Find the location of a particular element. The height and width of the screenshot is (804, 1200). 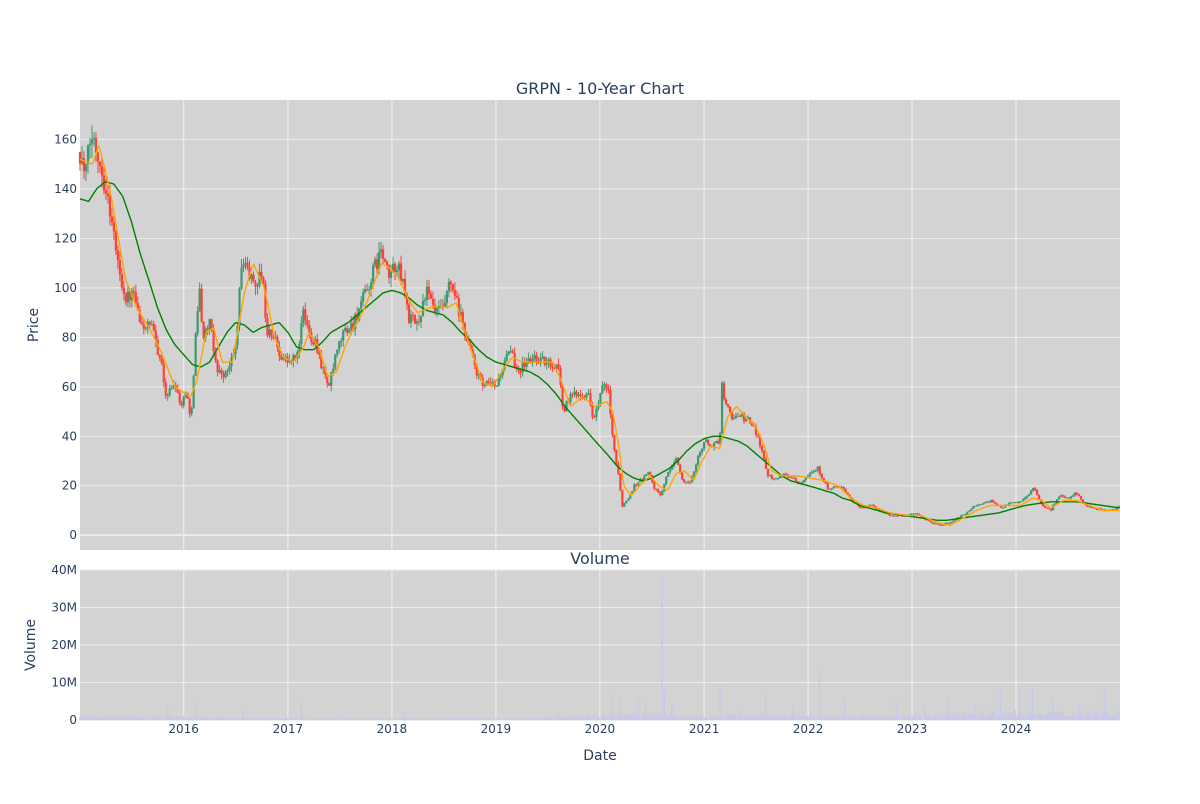

price-y-tick-labels: 0 20 40 60 80 100 120 140 160 is located at coordinates (65, 338).